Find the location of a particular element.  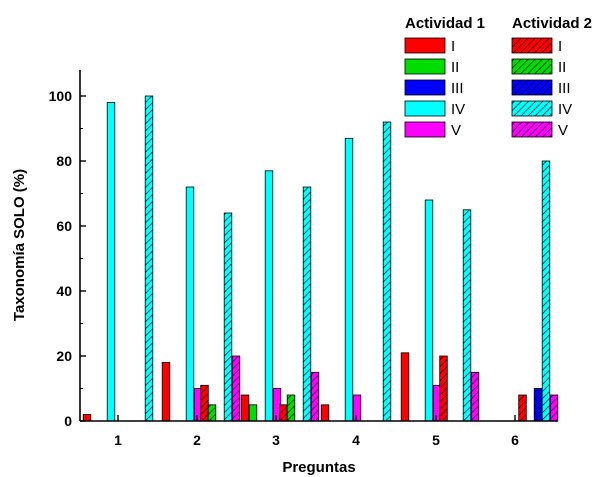

bar-1-IV-q5 is located at coordinates (429, 310).